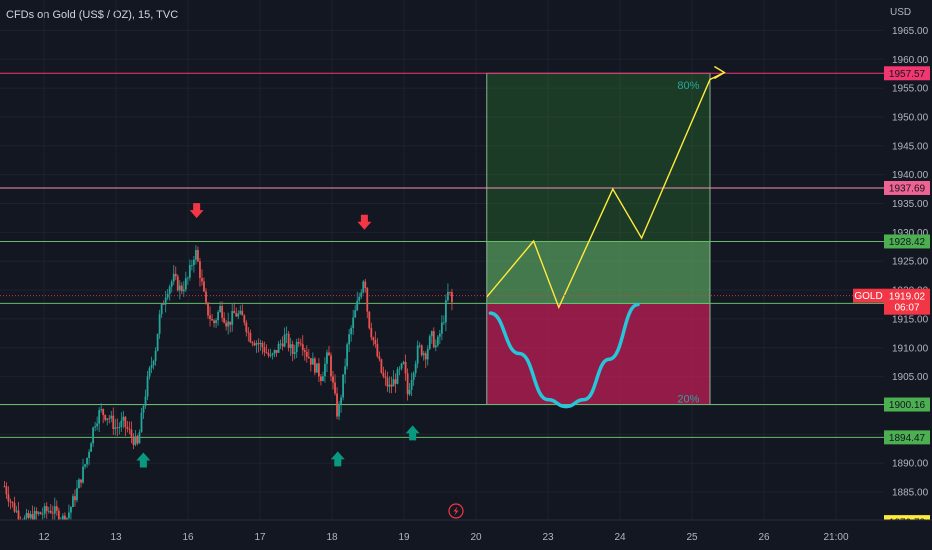 Image resolution: width=932 pixels, height=550 pixels. I want to click on lightning-bolt, so click(456, 511).